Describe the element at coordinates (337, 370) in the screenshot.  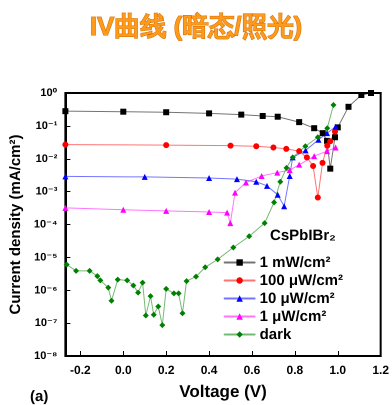
I see `x-tick-label: 1.0` at that location.